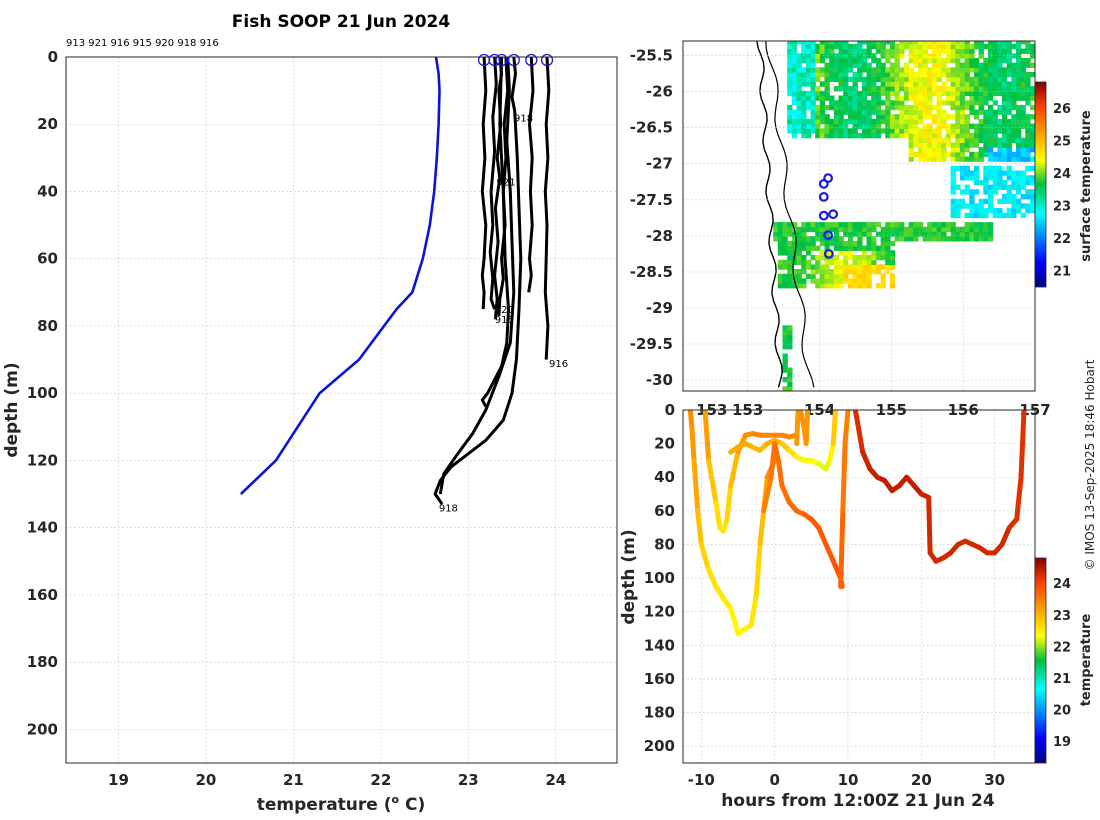  I want to click on bottom-y-tick-label: 100, so click(659, 578).